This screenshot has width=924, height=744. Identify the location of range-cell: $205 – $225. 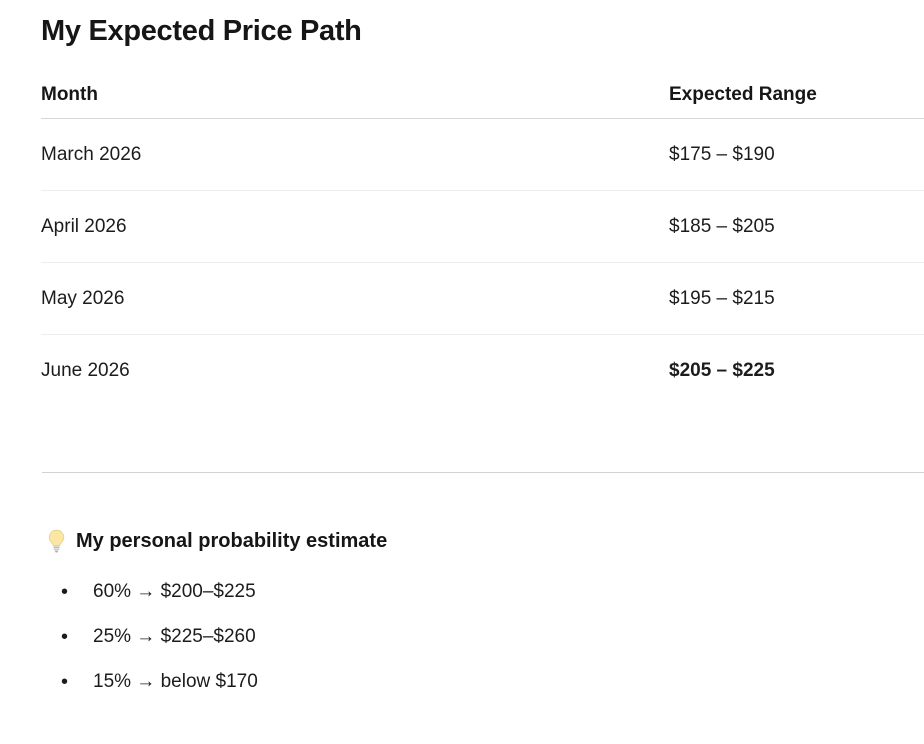
(722, 370).